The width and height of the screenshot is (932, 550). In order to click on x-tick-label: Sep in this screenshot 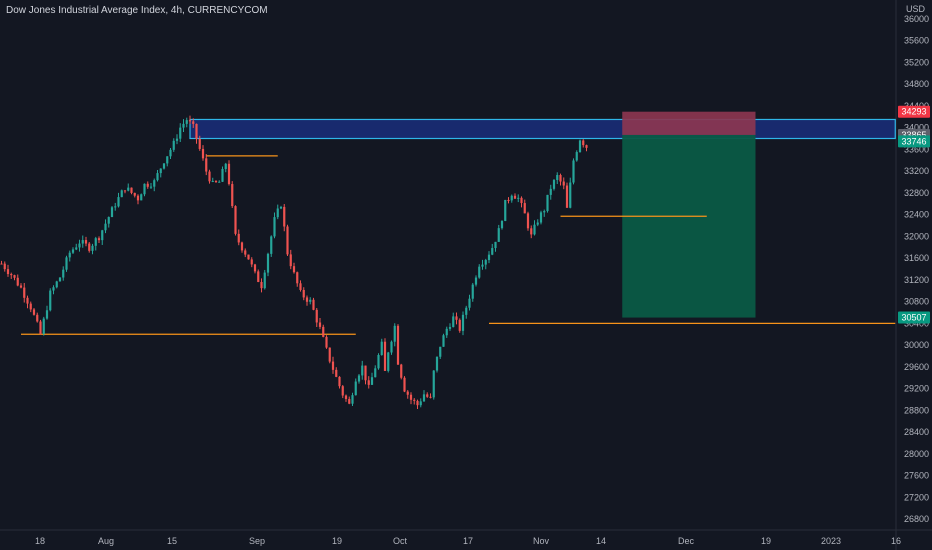, I will do `click(257, 541)`.